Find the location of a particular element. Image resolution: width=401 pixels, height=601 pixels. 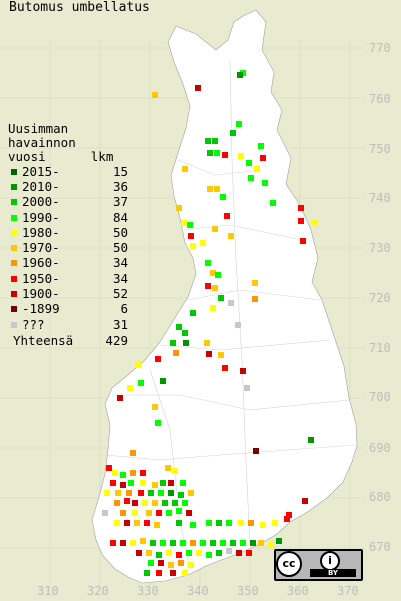

map-title: Butomus umbellatus is located at coordinates (79, 7).